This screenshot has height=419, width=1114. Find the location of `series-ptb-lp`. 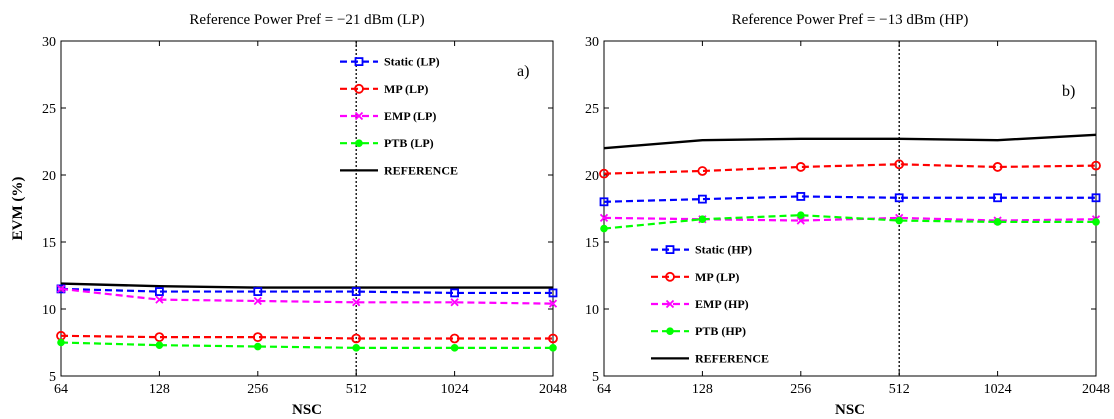

series-ptb-lp is located at coordinates (307, 345).